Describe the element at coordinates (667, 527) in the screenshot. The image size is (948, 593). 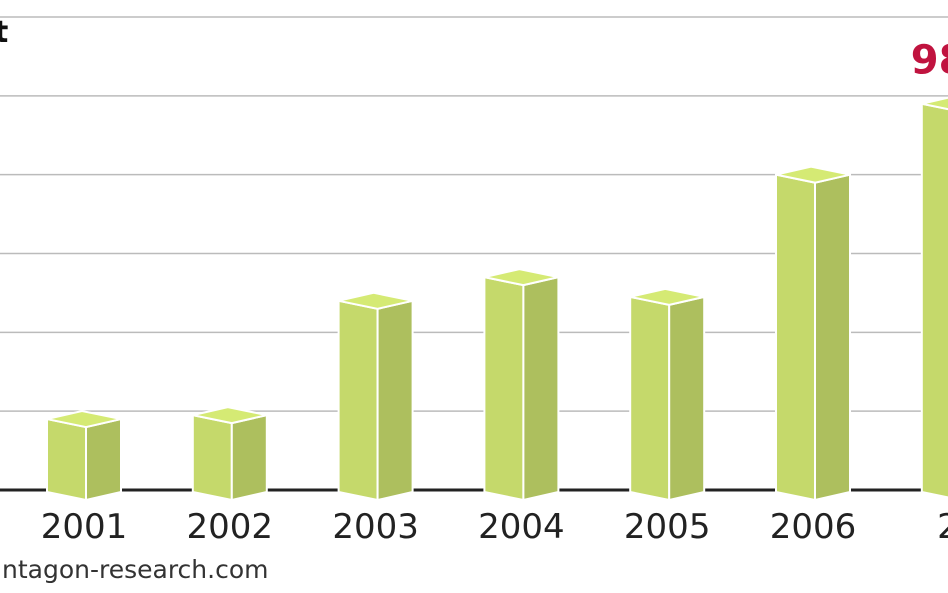
I see `x-tick-label: 2005` at that location.